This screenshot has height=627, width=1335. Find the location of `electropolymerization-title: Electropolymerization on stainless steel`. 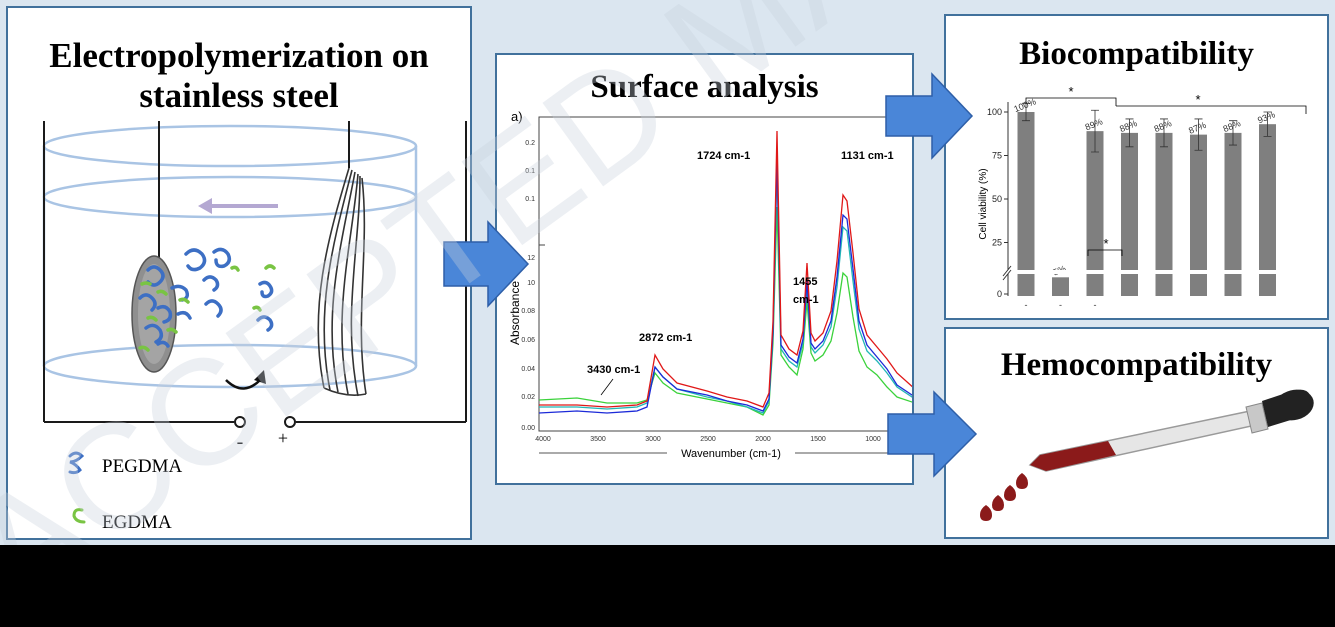

electropolymerization-title: Electropolymerization on stainless steel is located at coordinates (239, 75).